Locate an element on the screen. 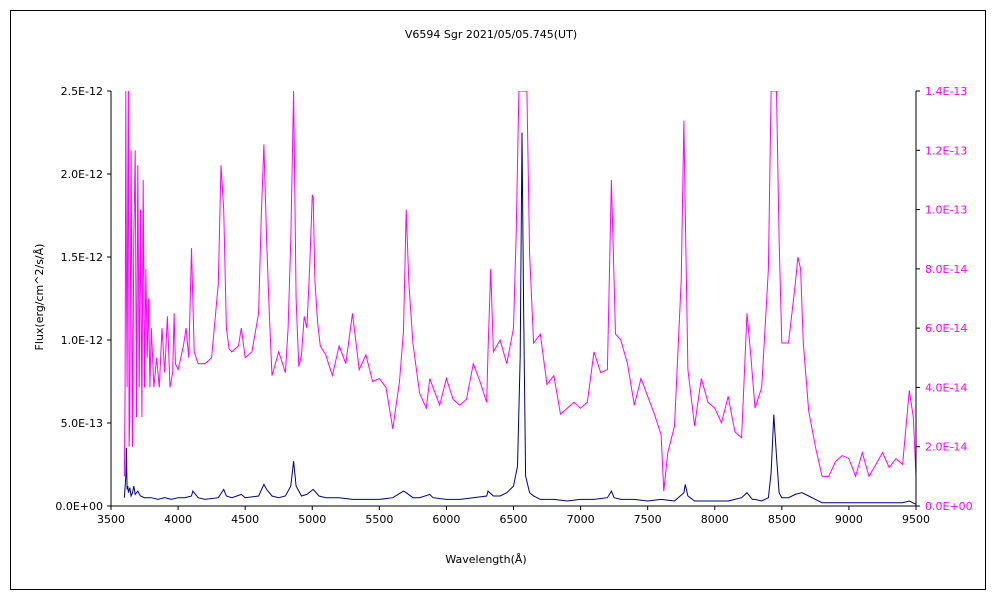 The width and height of the screenshot is (1000, 600). x-tick-label: 6000 is located at coordinates (446, 519).